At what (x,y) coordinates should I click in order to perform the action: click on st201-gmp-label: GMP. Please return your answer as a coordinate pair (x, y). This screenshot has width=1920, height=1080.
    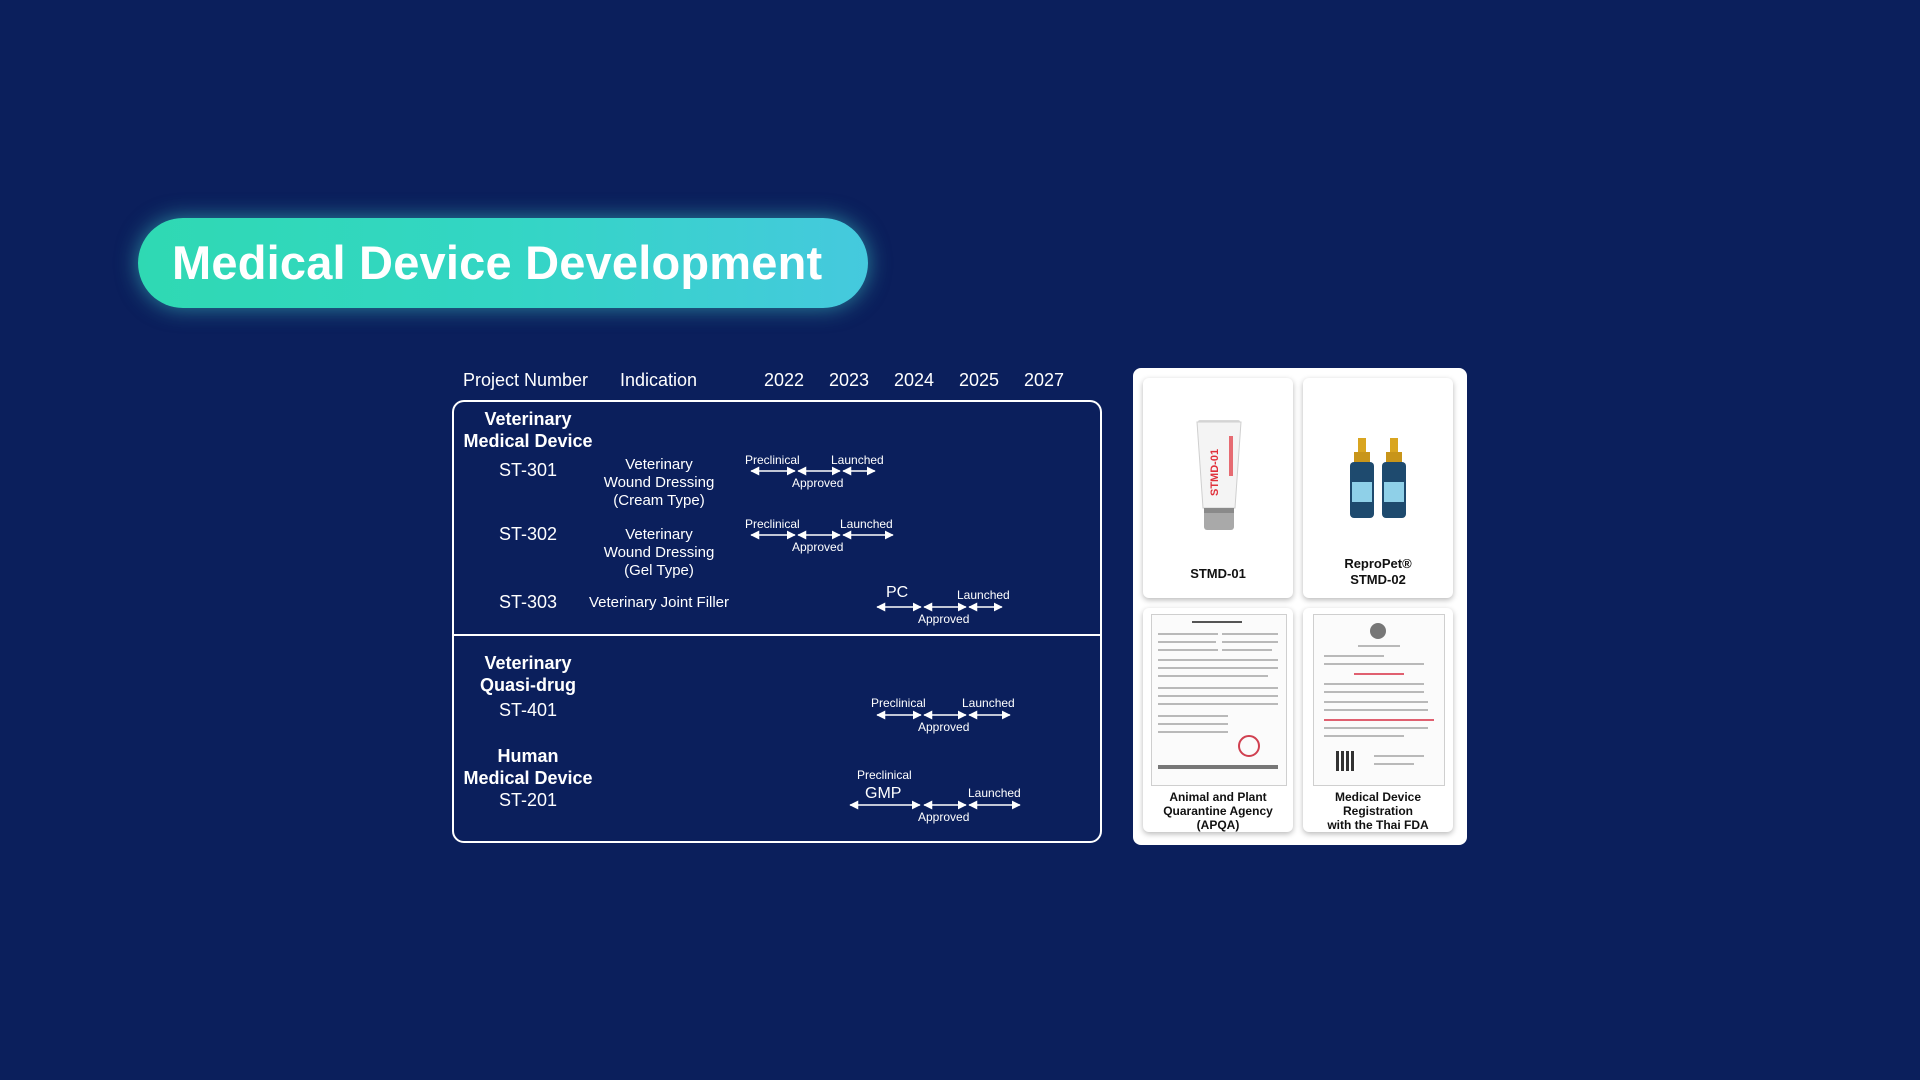
    Looking at the image, I should click on (883, 793).